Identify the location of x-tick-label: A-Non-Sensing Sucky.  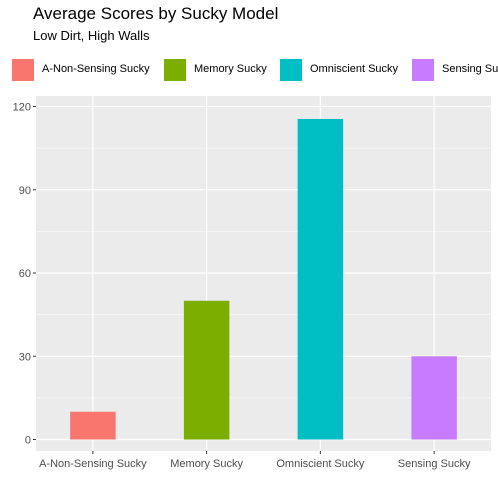
(93, 464).